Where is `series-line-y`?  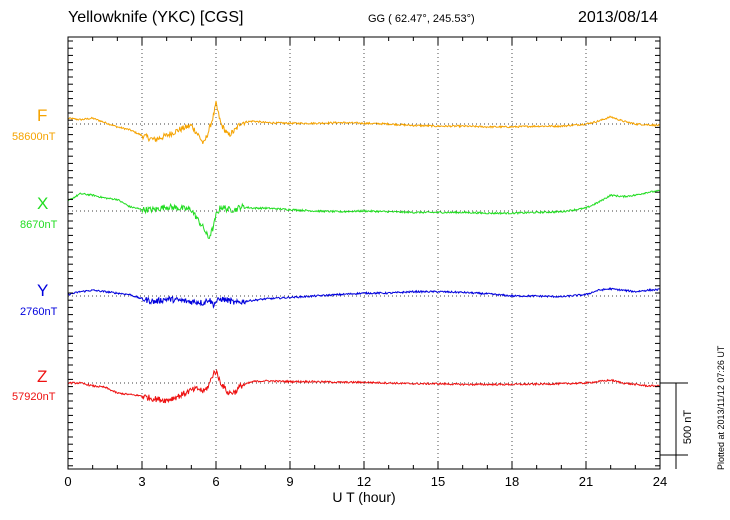 series-line-y is located at coordinates (364, 298).